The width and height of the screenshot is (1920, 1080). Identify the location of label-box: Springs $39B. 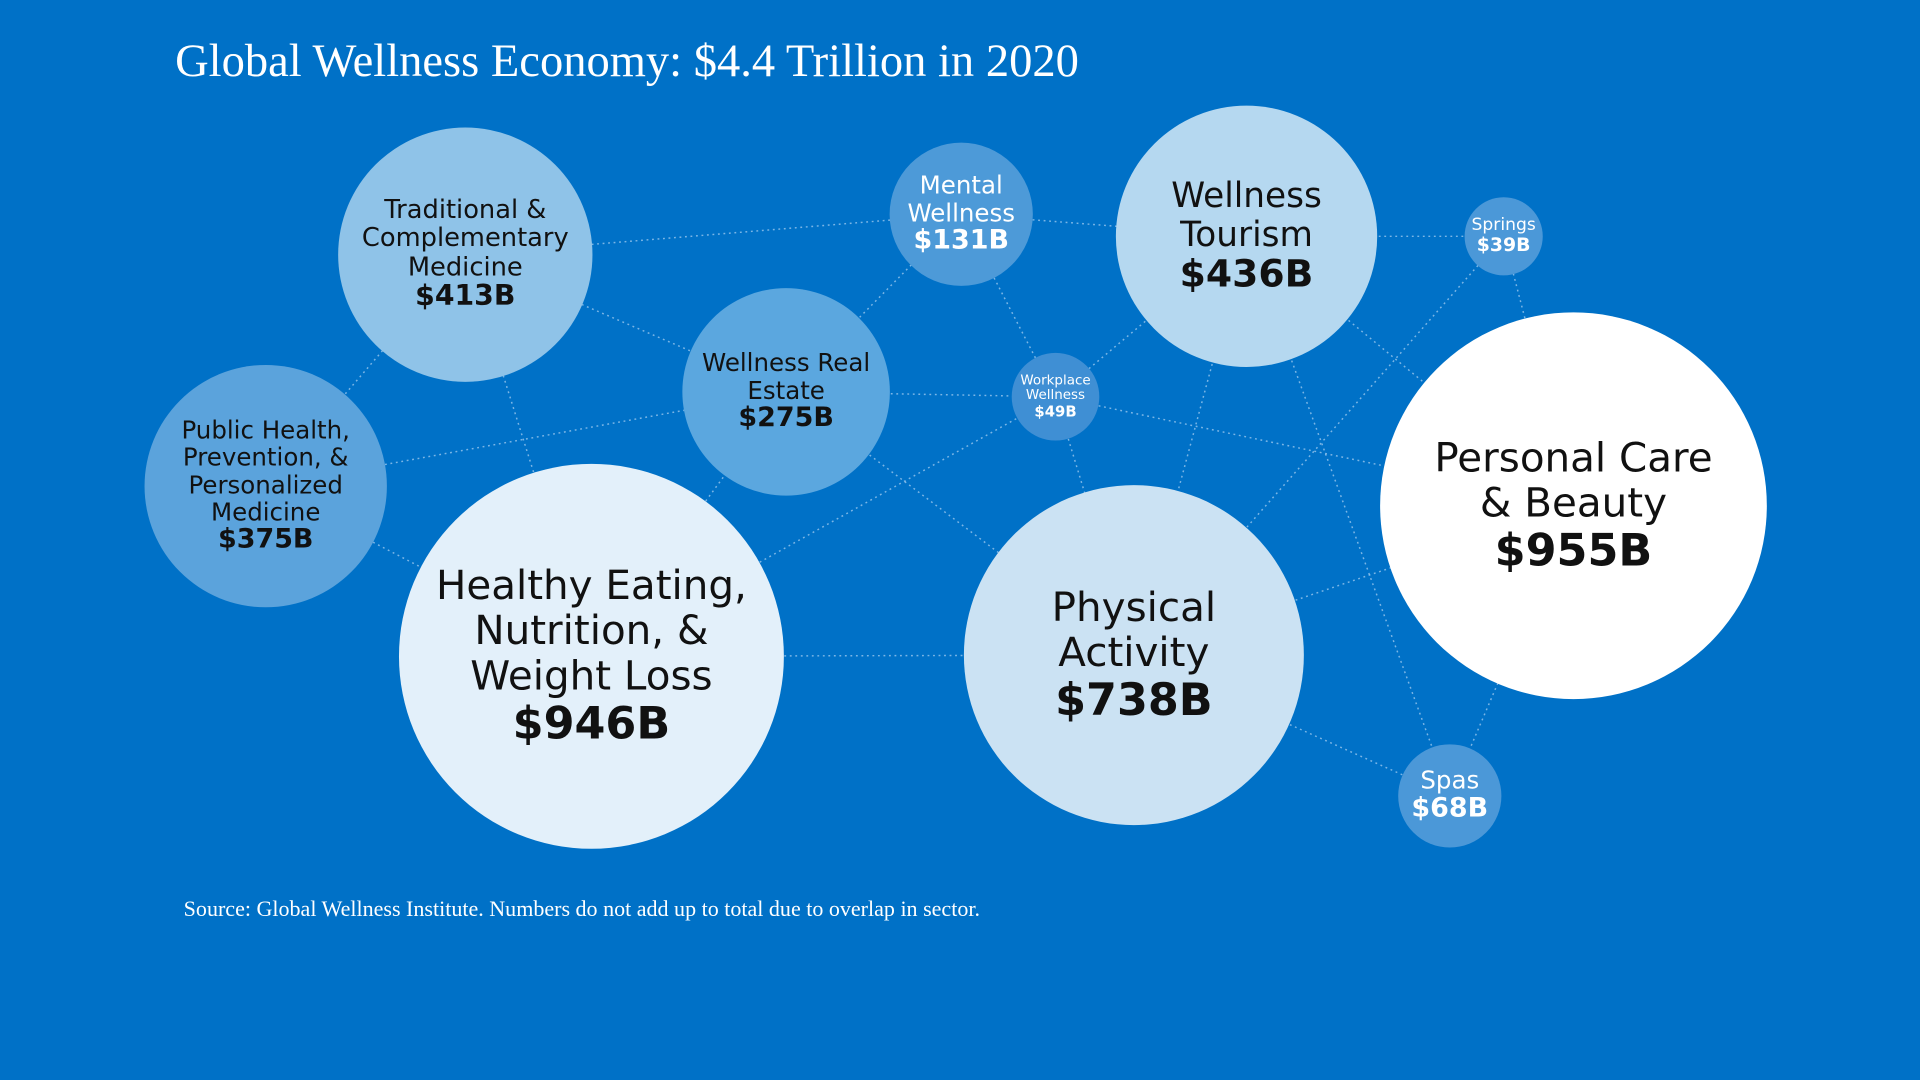
(1503, 236).